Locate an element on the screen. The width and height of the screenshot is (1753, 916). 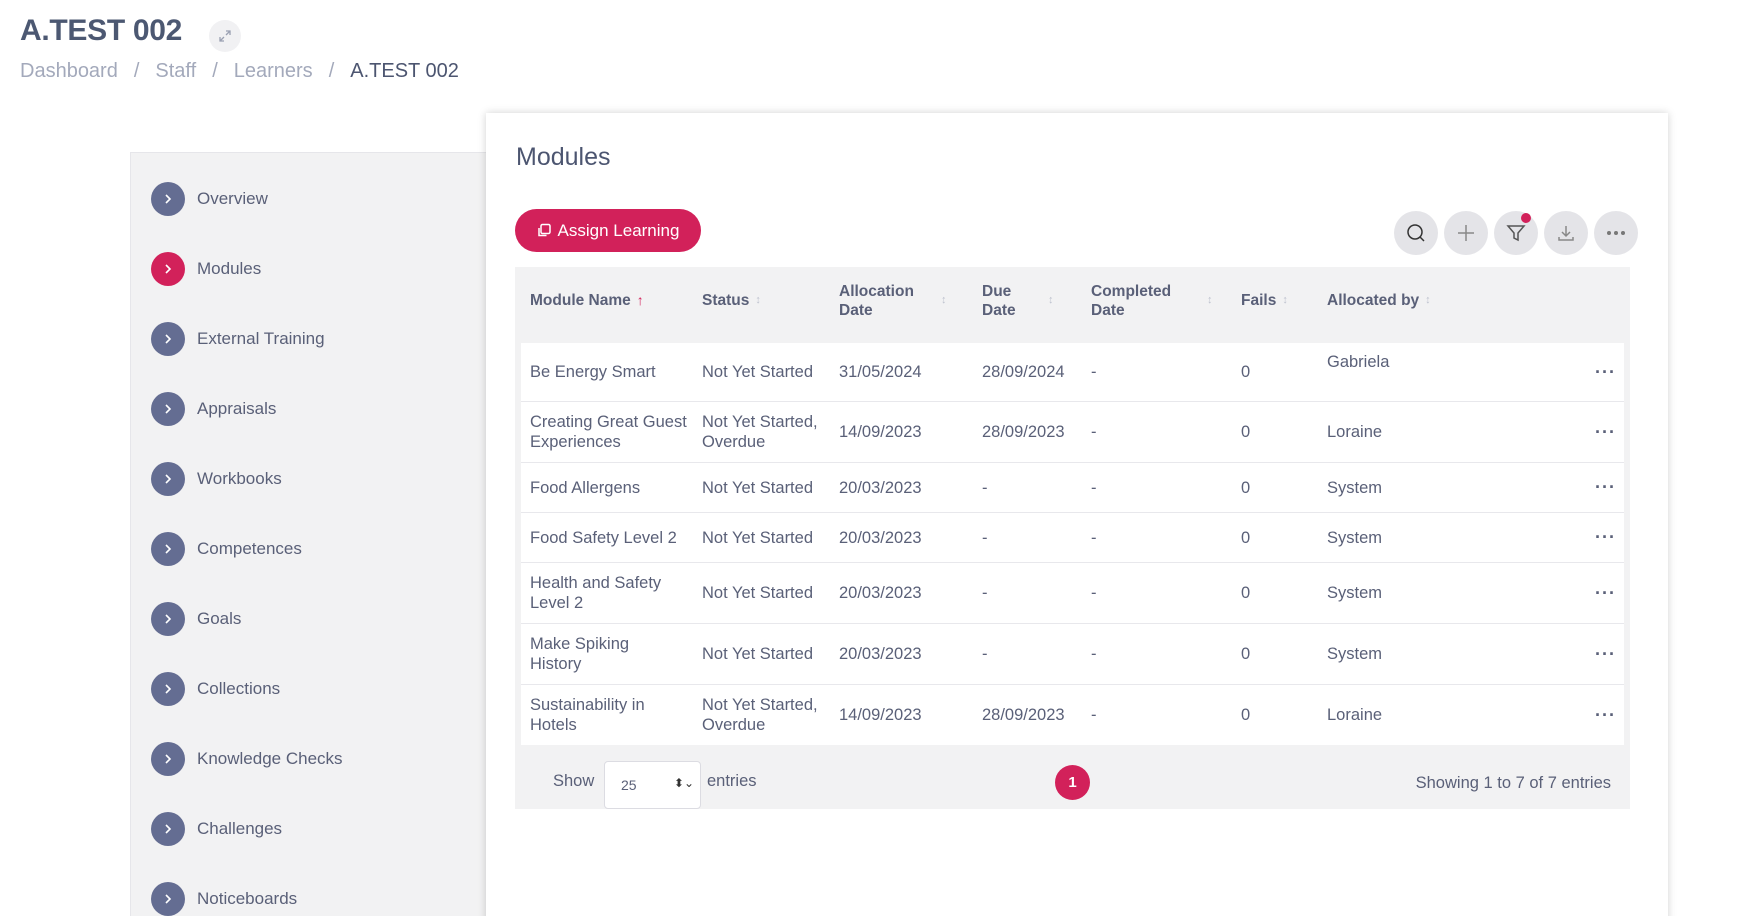
cell-allocated-by: Loraine is located at coordinates (1355, 432).